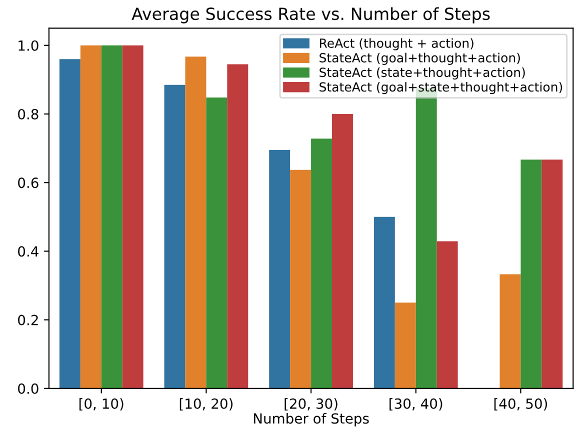  Describe the element at coordinates (28, 388) in the screenshot. I see `y-tick-label: 0.0` at that location.